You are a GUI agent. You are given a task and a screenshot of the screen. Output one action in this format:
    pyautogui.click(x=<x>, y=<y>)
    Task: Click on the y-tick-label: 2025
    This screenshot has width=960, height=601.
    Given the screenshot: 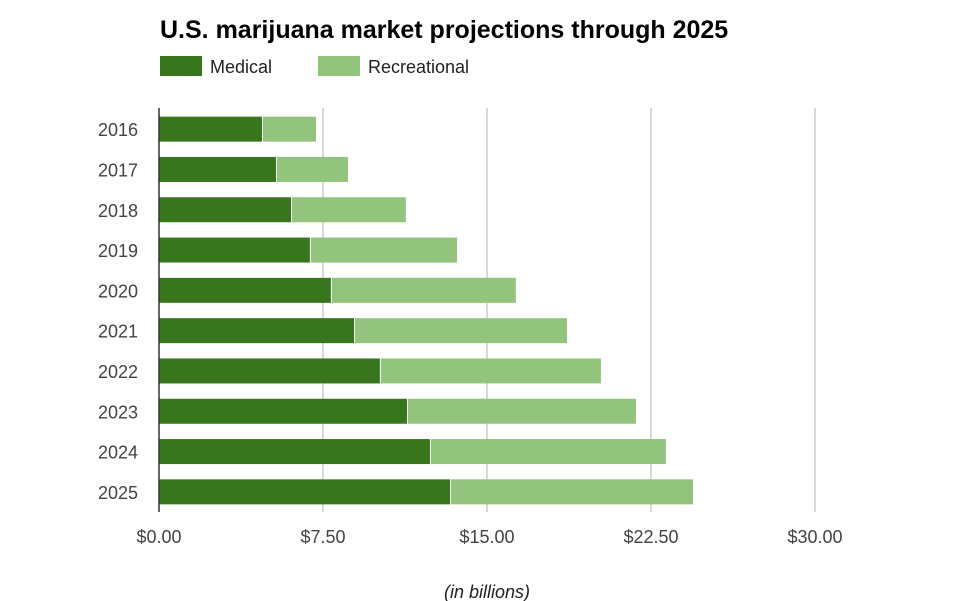 What is the action you would take?
    pyautogui.click(x=118, y=493)
    